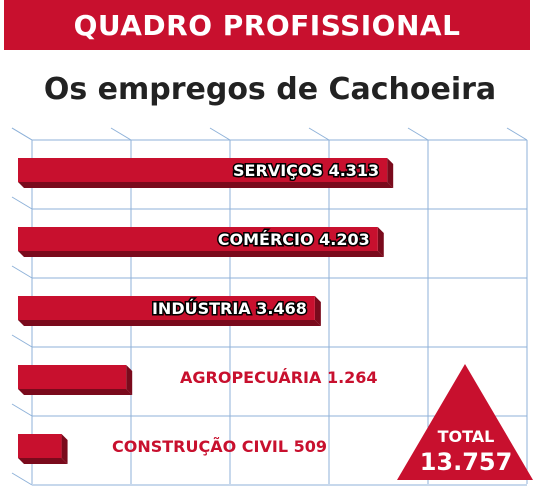  What do you see at coordinates (466, 436) in the screenshot?
I see `total-label: TOTAL` at bounding box center [466, 436].